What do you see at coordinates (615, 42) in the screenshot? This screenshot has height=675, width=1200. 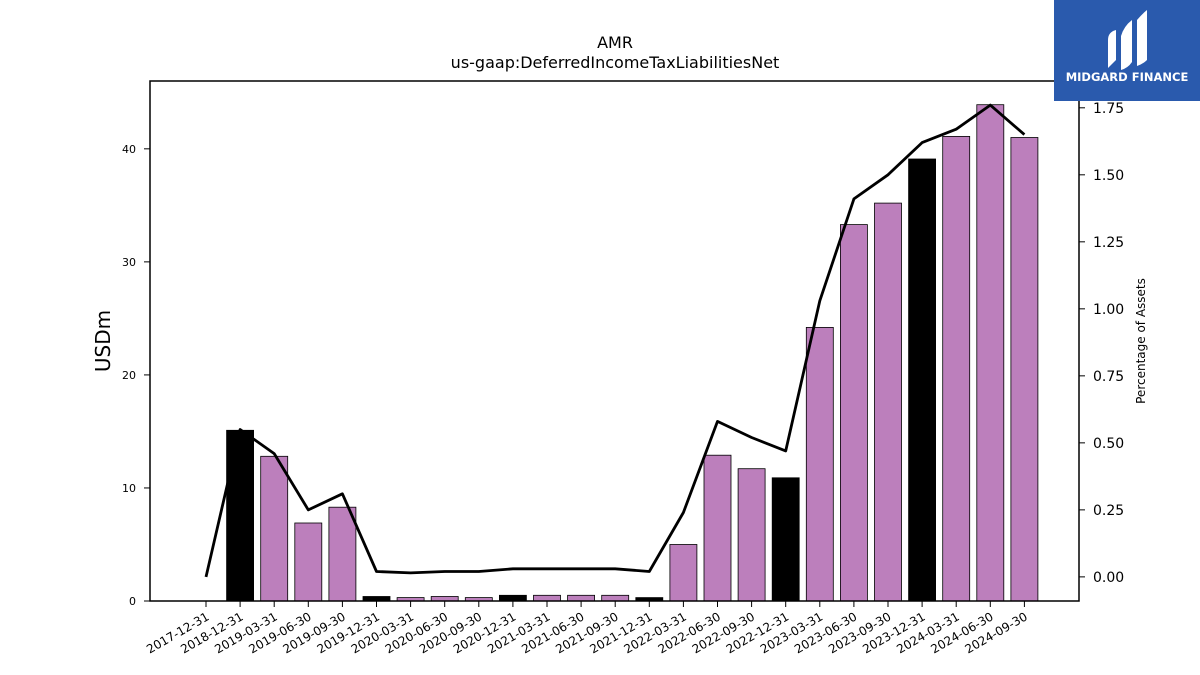 I see `chart-title-text: AMR` at bounding box center [615, 42].